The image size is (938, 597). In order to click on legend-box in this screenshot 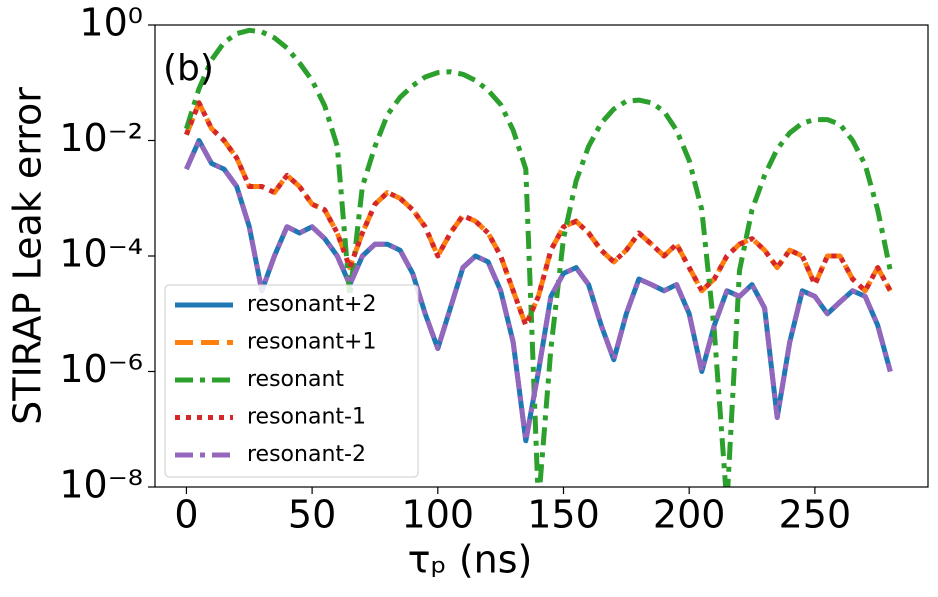, I will do `click(291, 381)`.